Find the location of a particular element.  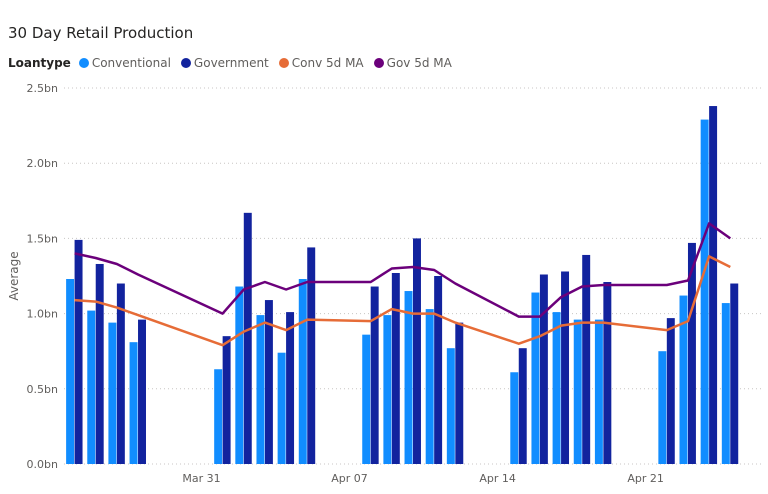

chart-title: 30 Day Retail Production is located at coordinates (101, 33).